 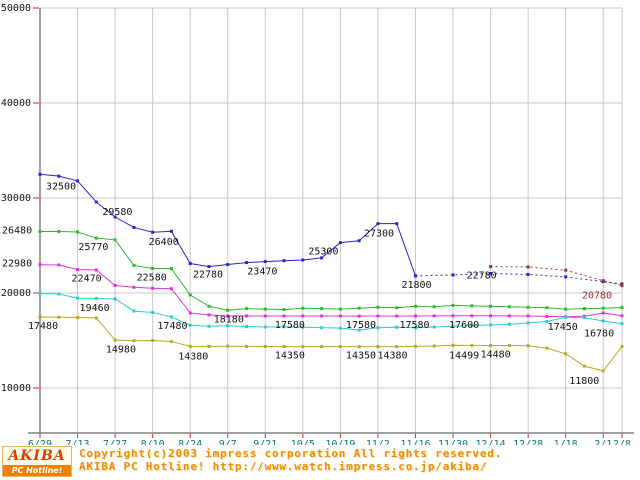 What do you see at coordinates (153, 444) in the screenshot?
I see `x-axis-label: 8/10` at bounding box center [153, 444].